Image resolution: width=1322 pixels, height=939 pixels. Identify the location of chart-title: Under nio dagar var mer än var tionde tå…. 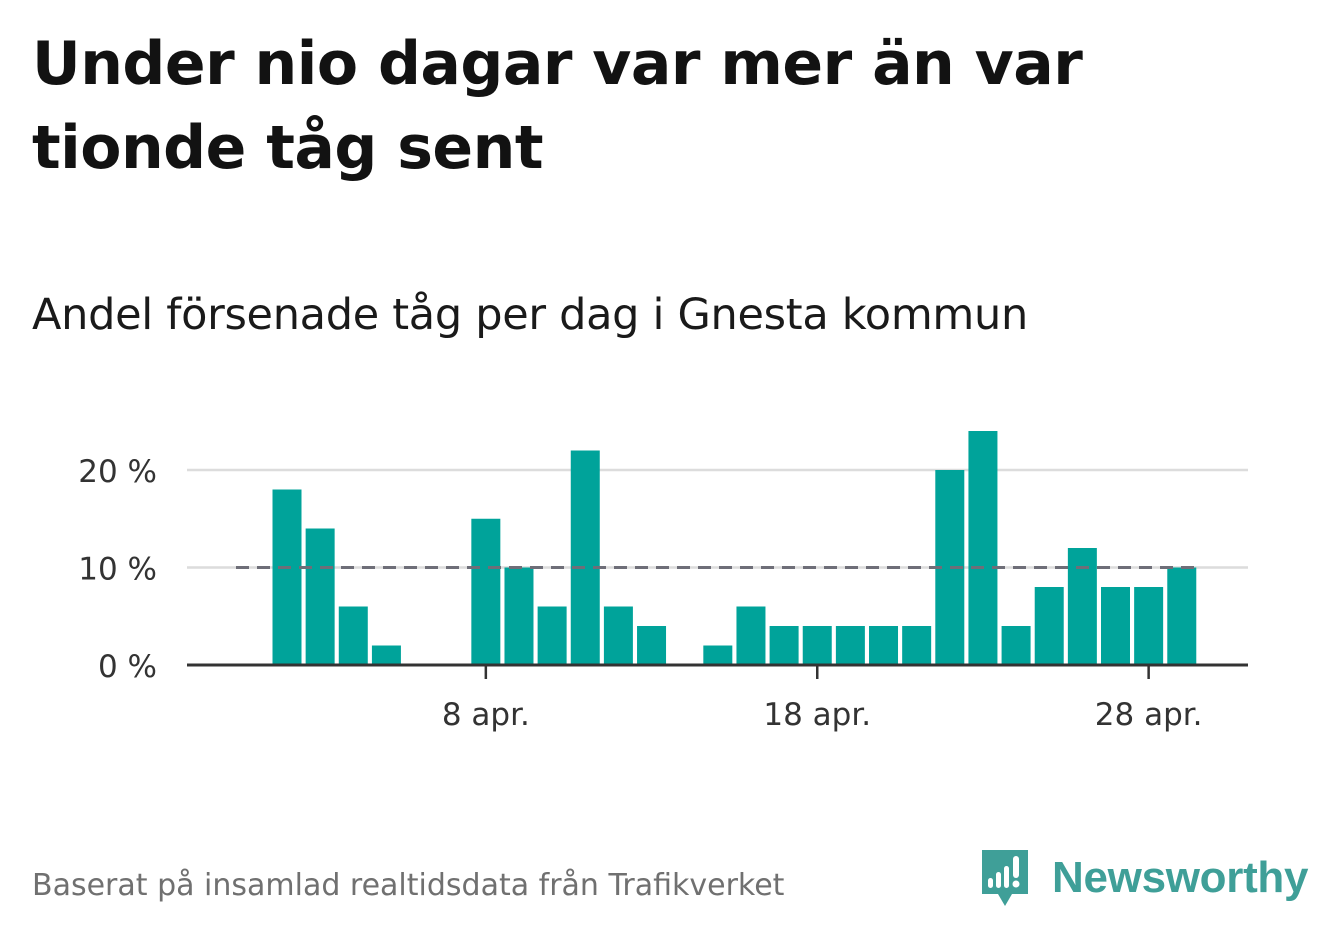
(557, 106).